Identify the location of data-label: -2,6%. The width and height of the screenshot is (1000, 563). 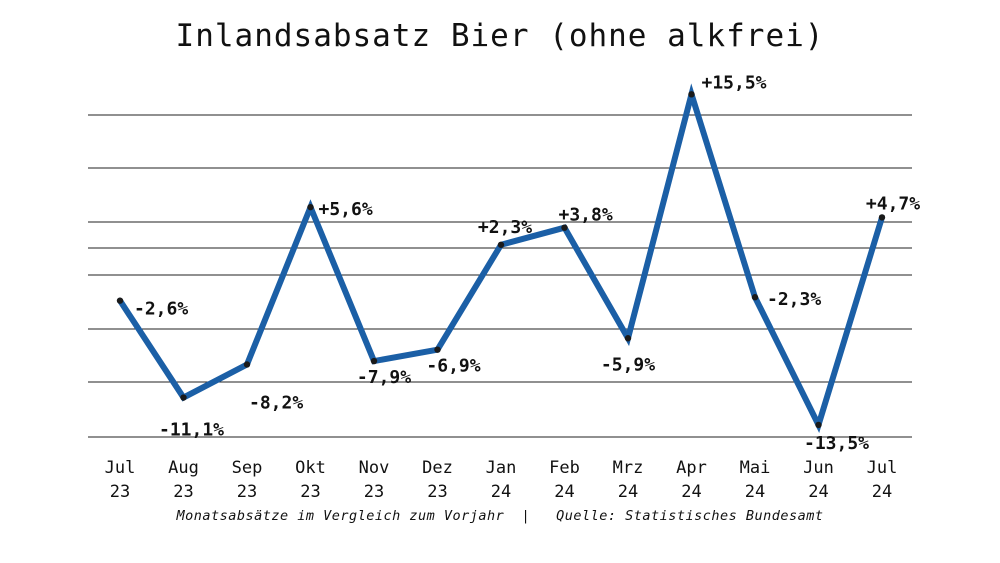
(161, 309).